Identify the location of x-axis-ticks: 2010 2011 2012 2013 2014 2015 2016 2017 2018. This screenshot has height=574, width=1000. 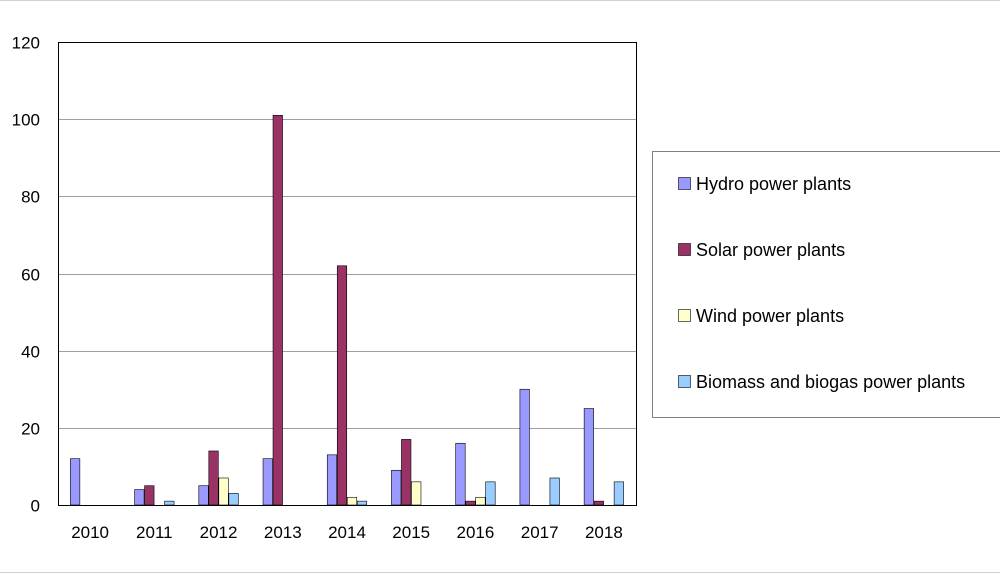
(347, 532).